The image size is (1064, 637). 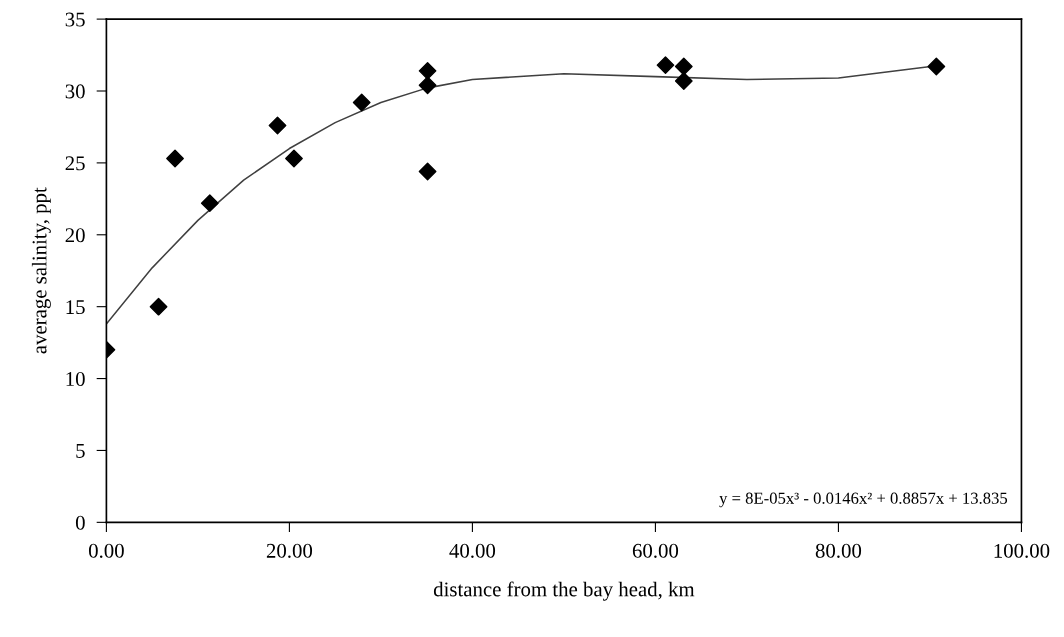 I want to click on x-tick-label: 20.00, so click(x=289, y=550).